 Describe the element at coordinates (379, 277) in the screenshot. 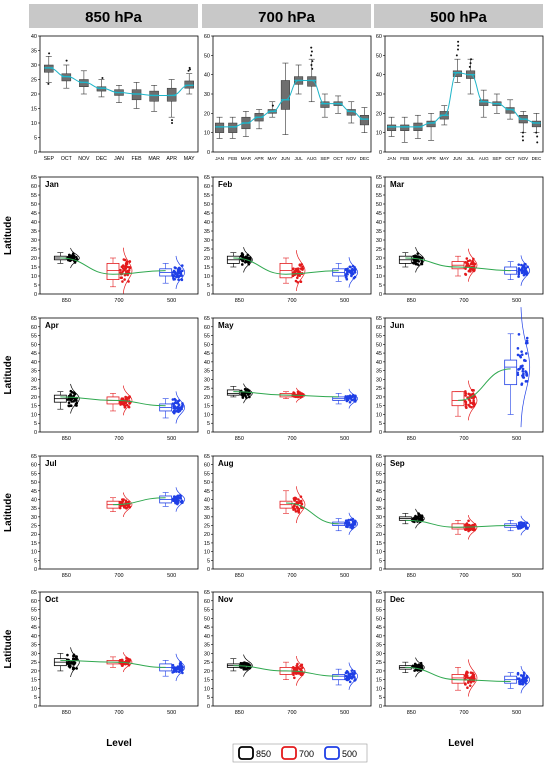

I see `panel-mar-ytick-label: 10` at that location.